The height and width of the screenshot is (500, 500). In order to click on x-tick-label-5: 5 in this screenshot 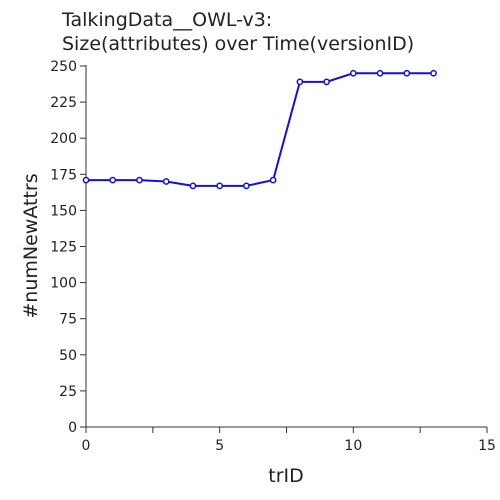, I will do `click(219, 446)`.